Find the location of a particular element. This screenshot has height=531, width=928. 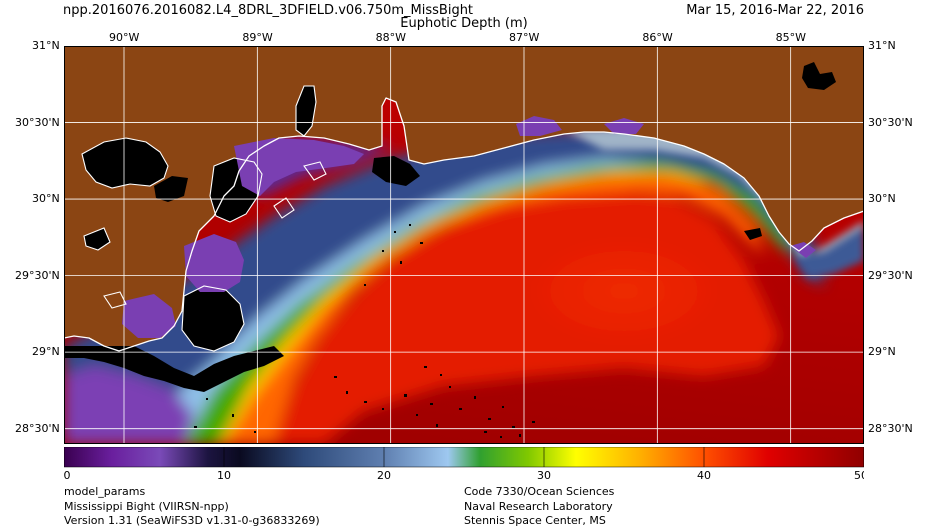

latitude-tick-label-left: 30°N is located at coordinates (46, 199).